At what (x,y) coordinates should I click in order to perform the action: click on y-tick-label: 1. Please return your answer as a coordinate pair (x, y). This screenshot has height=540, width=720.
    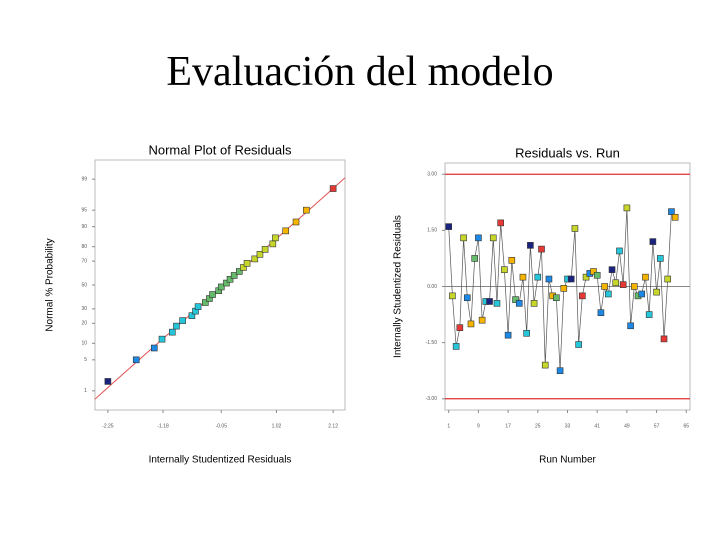
    Looking at the image, I should click on (85, 391).